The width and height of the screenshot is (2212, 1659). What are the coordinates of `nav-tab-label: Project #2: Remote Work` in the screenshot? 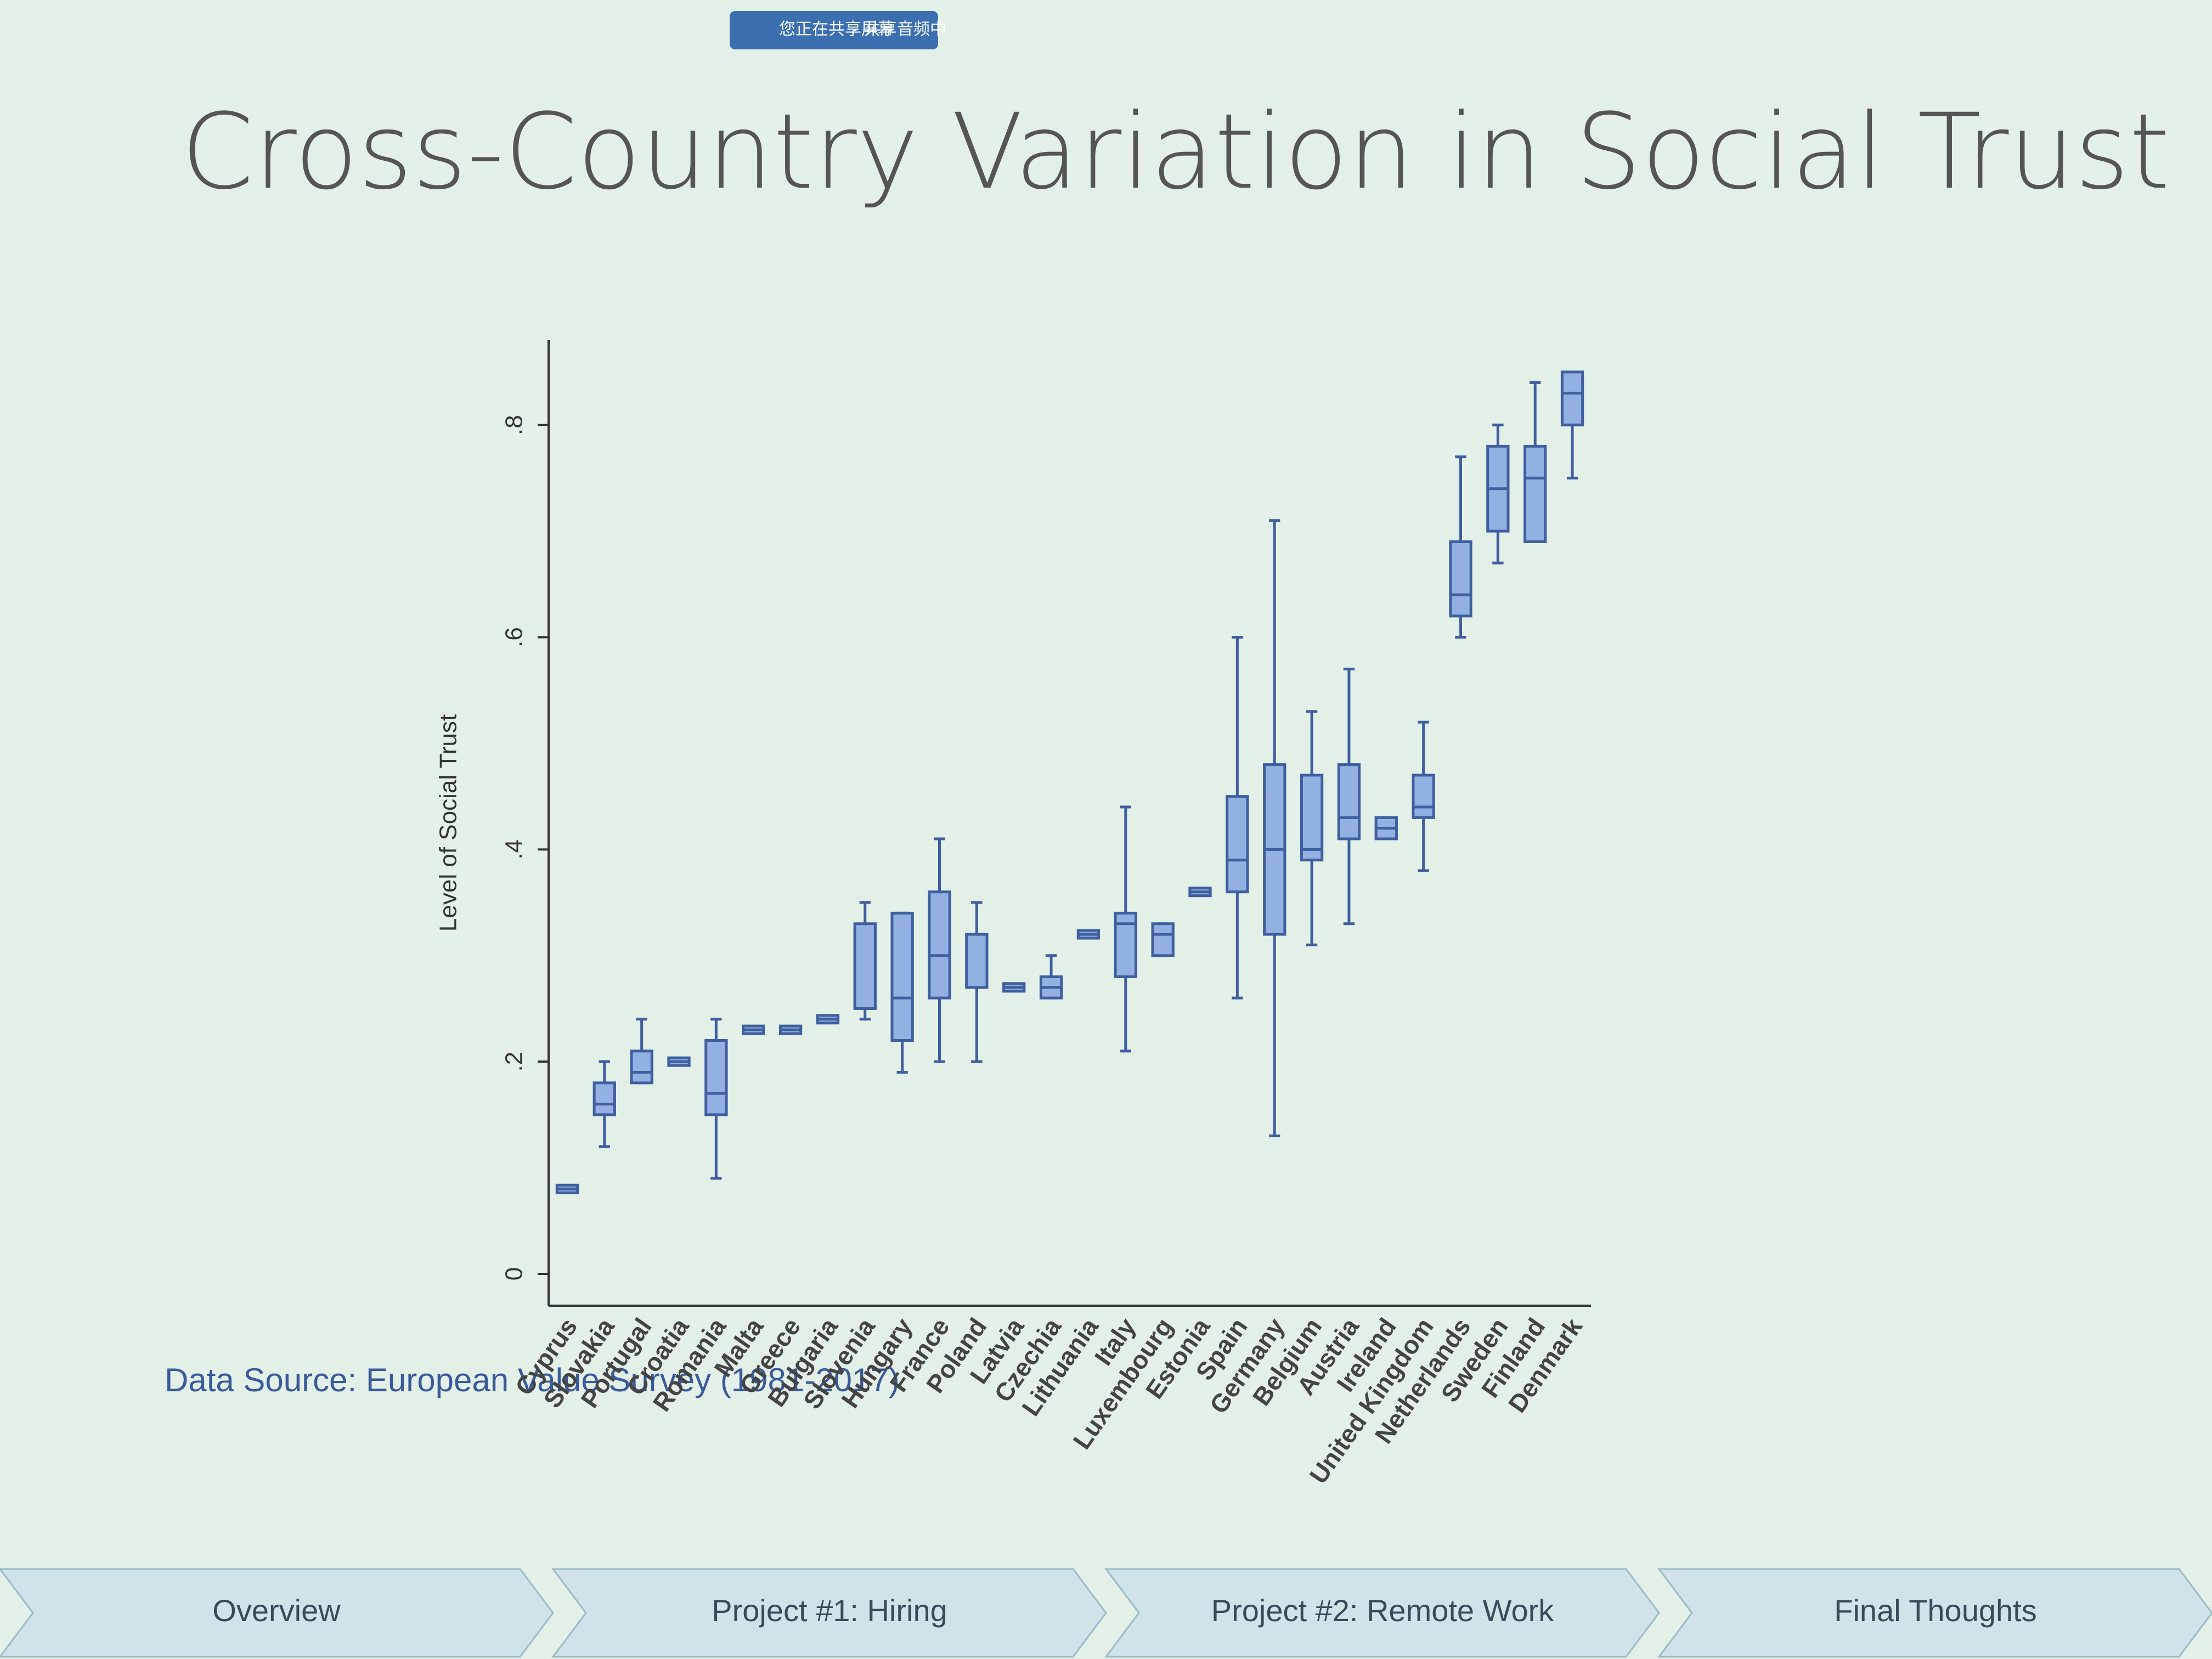 It's located at (1383, 1610).